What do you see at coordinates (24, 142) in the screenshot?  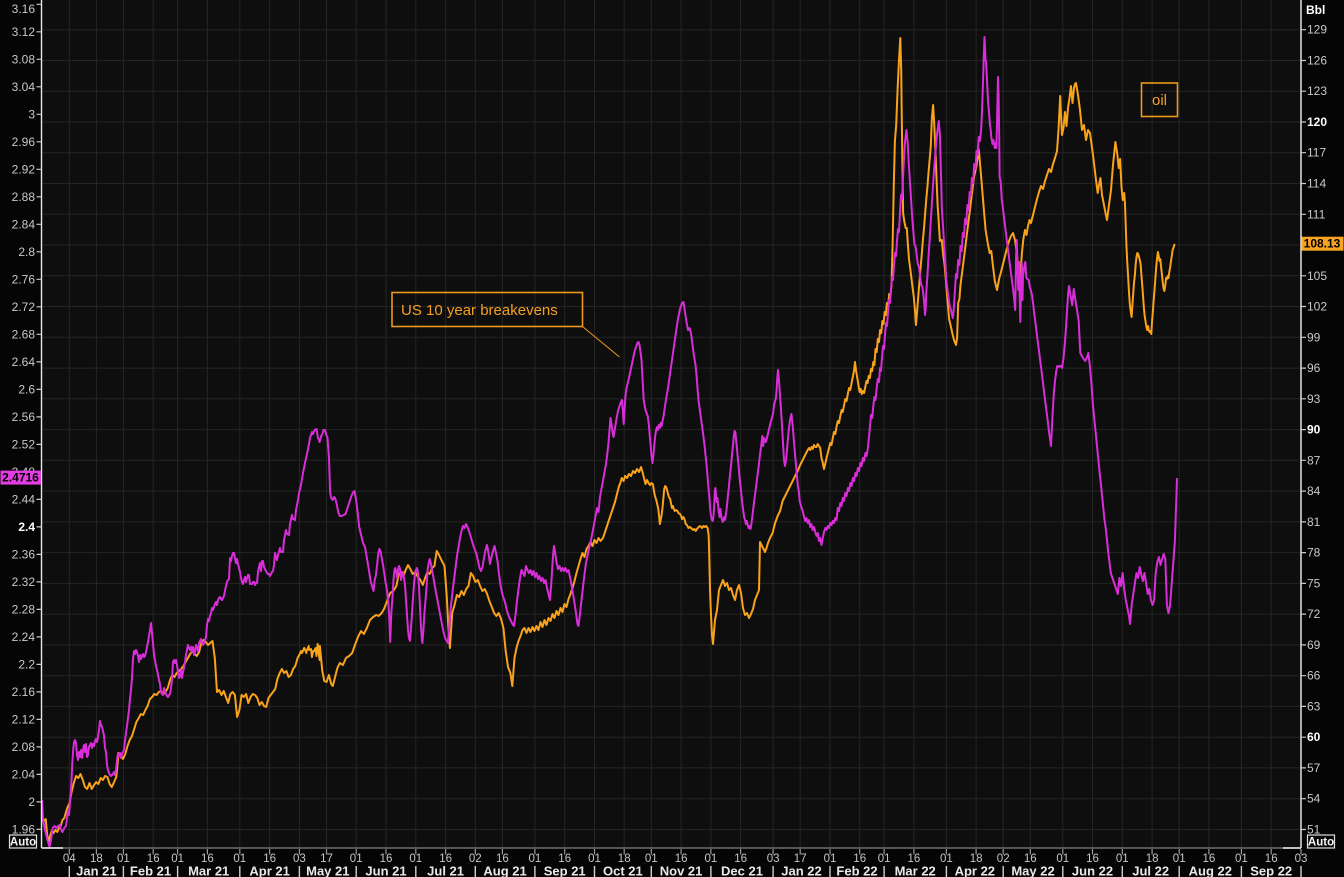 I see `svg-text: 2.96` at bounding box center [24, 142].